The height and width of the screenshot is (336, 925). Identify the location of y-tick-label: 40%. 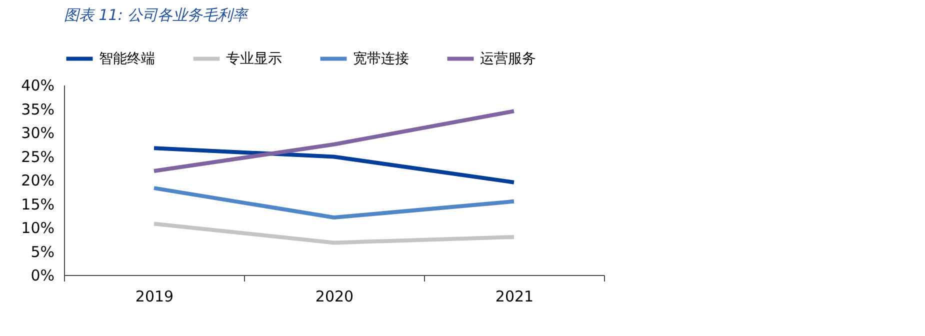
(37, 85).